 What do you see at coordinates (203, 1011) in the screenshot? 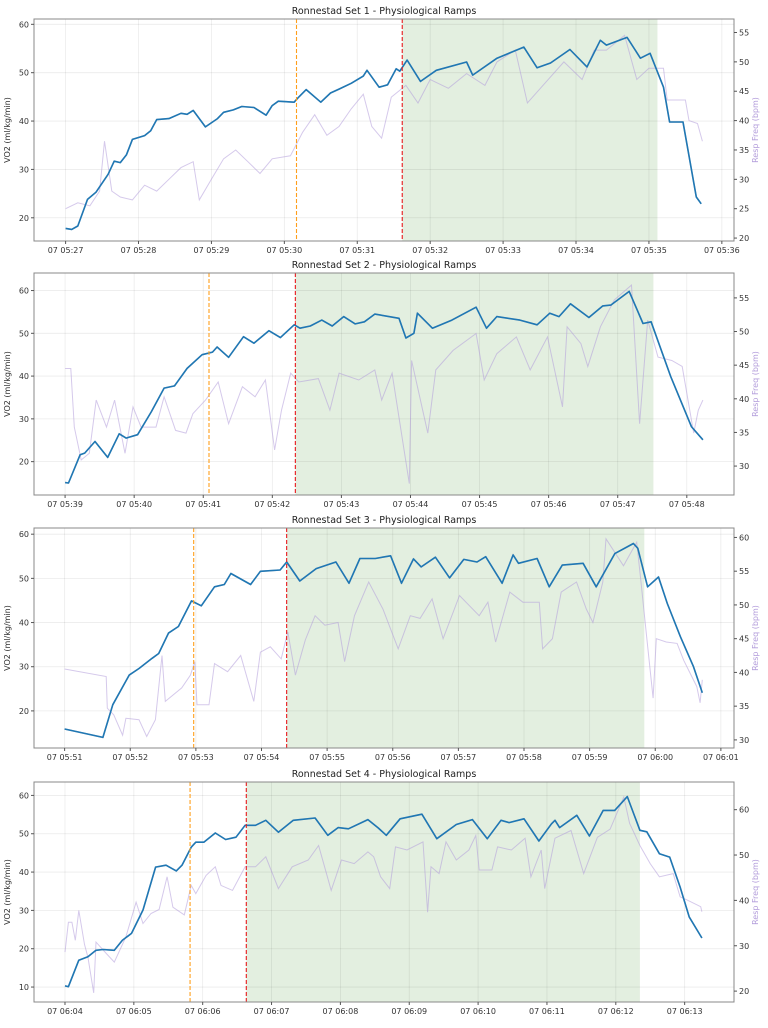
I see `x-tick-label: 07 06:06` at bounding box center [203, 1011].